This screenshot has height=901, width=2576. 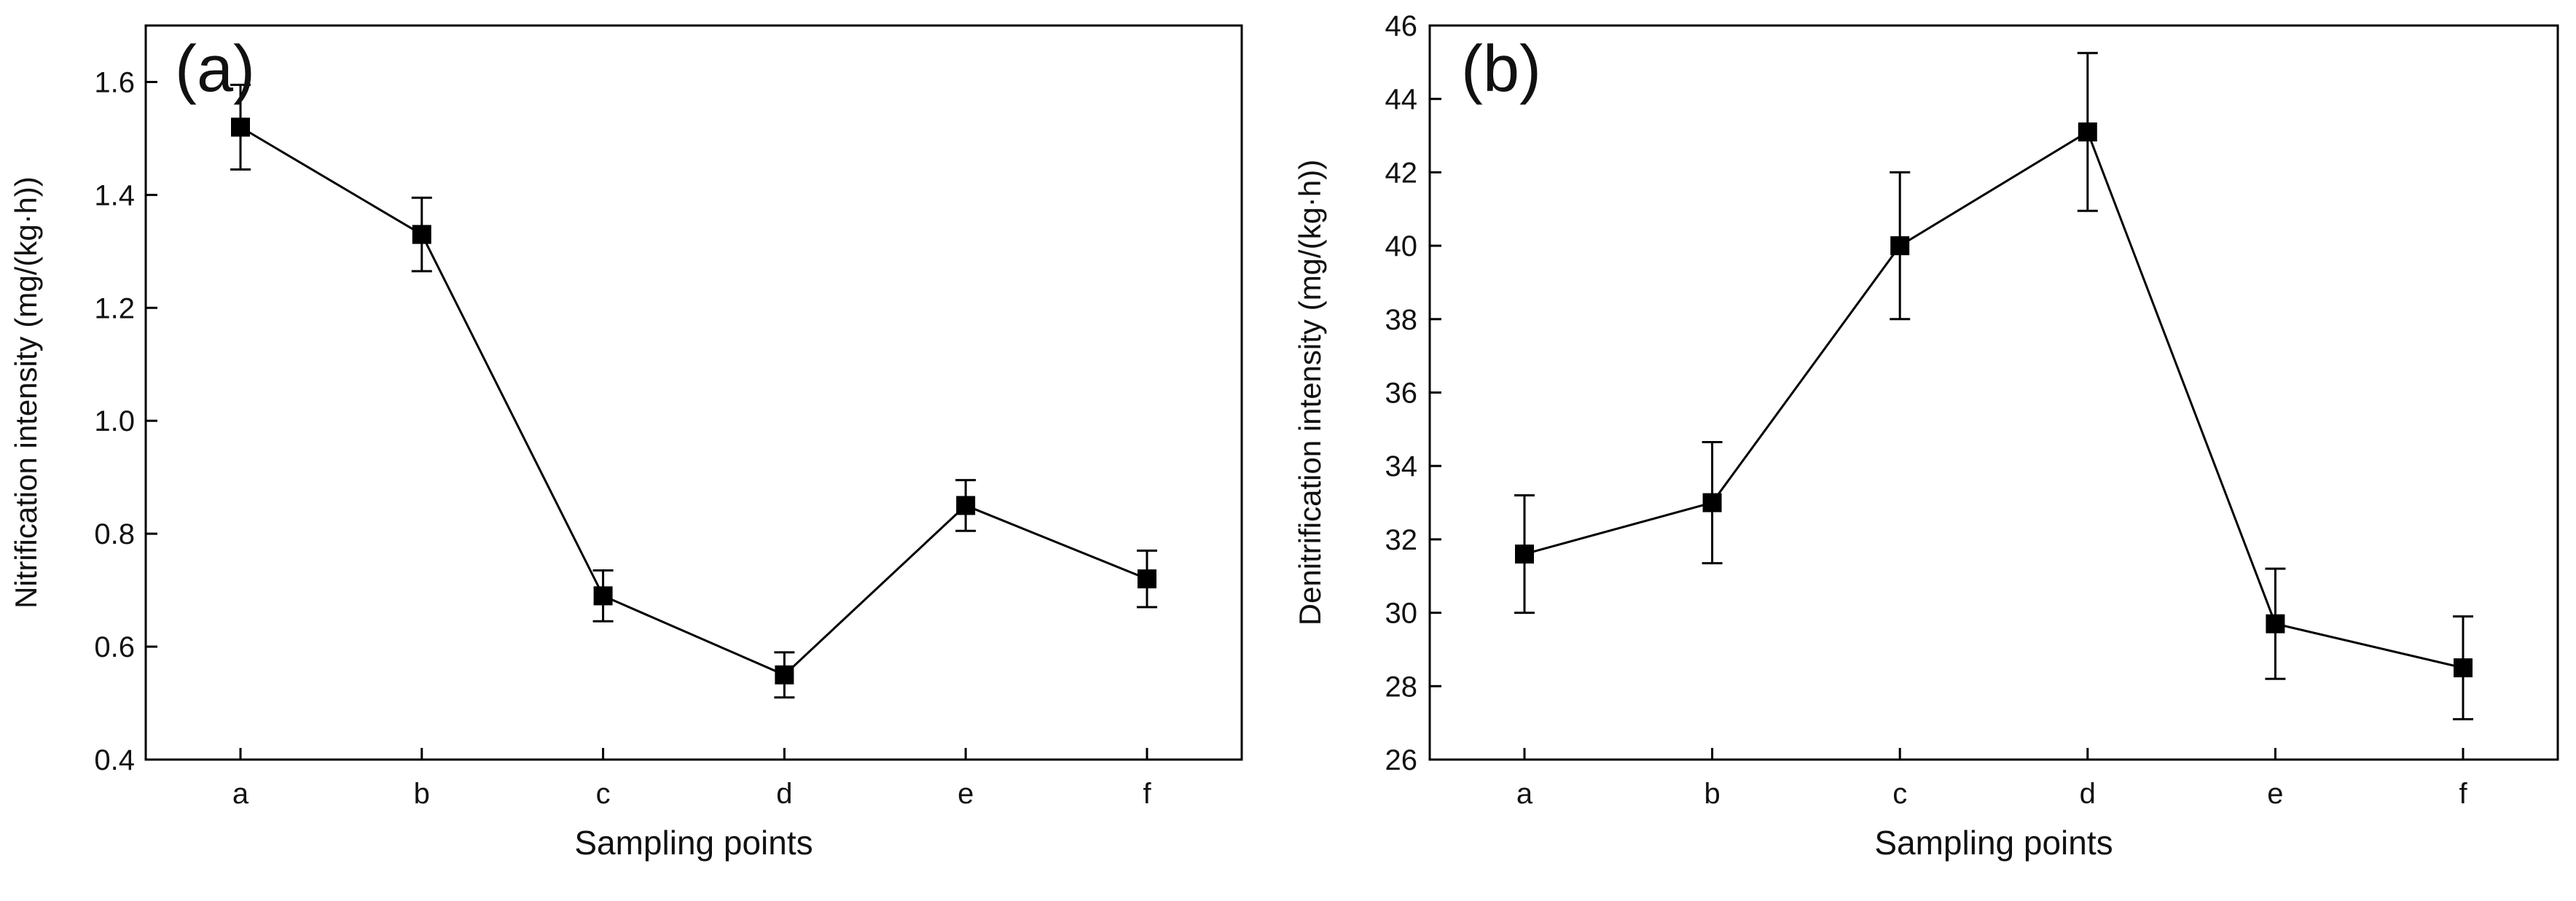 I want to click on y-tick-label: 32, so click(x=1401, y=540).